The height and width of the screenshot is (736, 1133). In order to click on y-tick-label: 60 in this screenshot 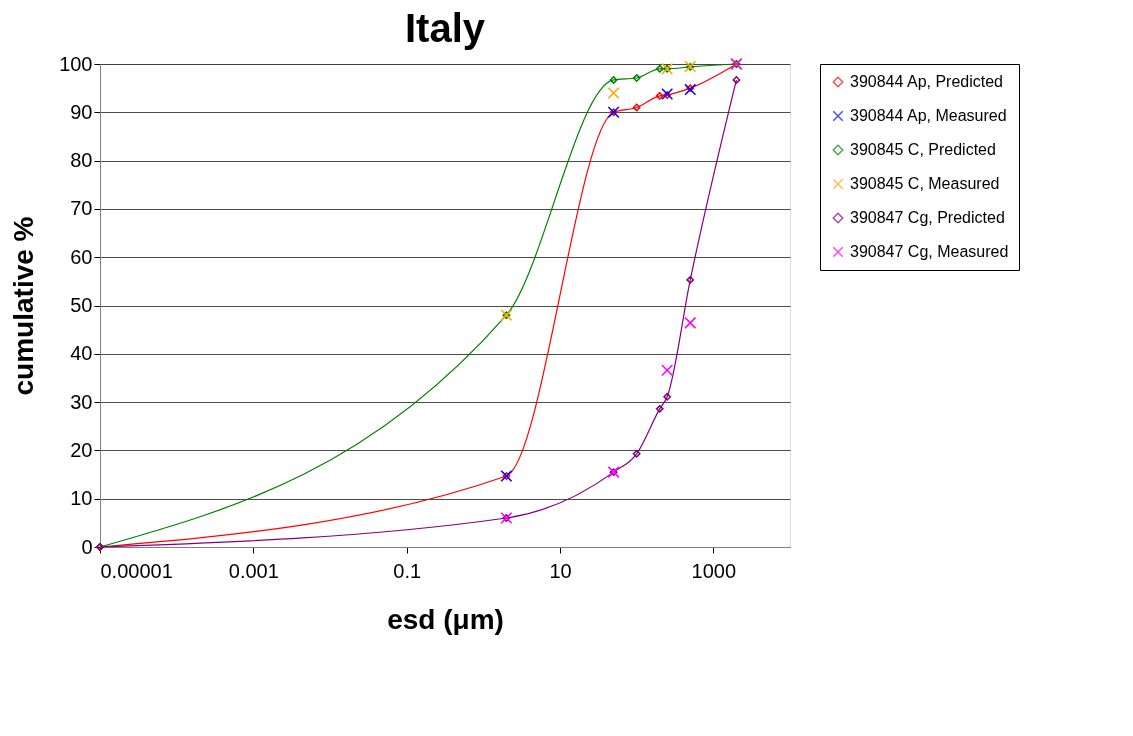, I will do `click(81, 256)`.